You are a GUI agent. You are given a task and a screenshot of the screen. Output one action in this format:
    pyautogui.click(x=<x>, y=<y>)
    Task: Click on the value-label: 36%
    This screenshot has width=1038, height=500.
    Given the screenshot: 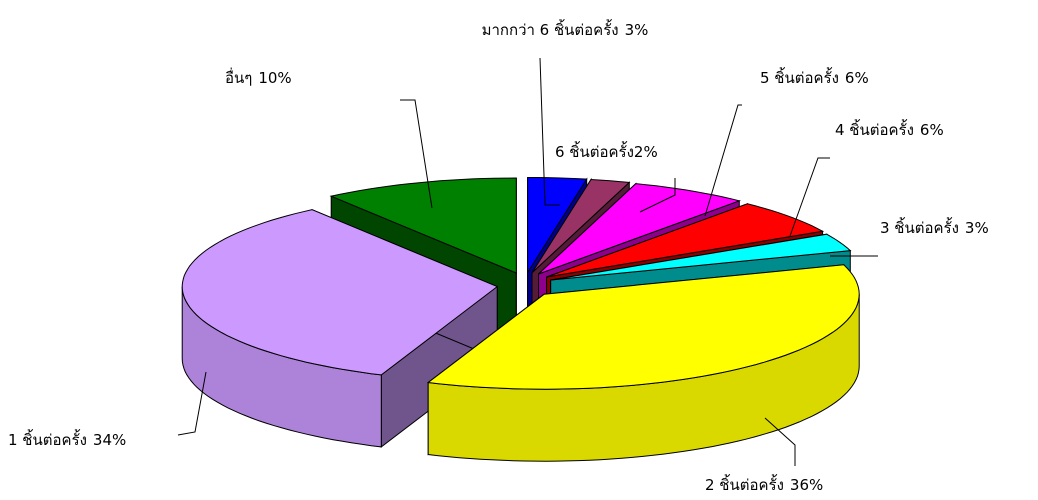 What is the action you would take?
    pyautogui.click(x=806, y=485)
    